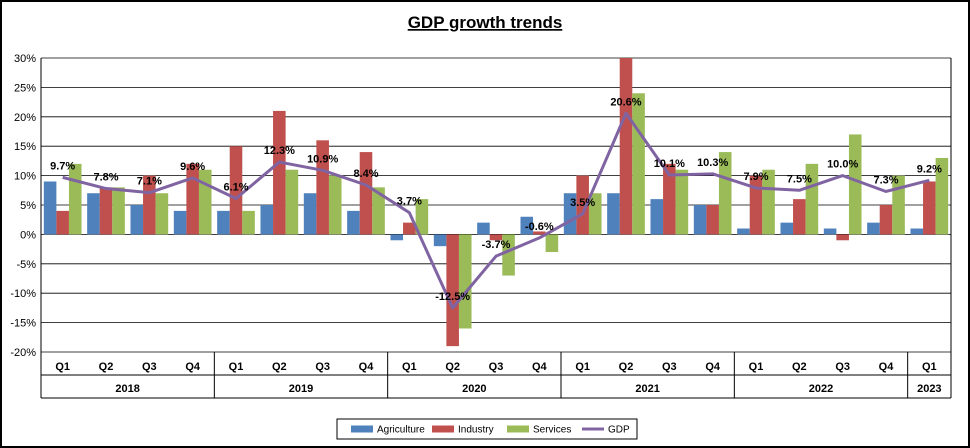 The height and width of the screenshot is (448, 970). I want to click on gdp-data-label: 6.1%, so click(235, 188).